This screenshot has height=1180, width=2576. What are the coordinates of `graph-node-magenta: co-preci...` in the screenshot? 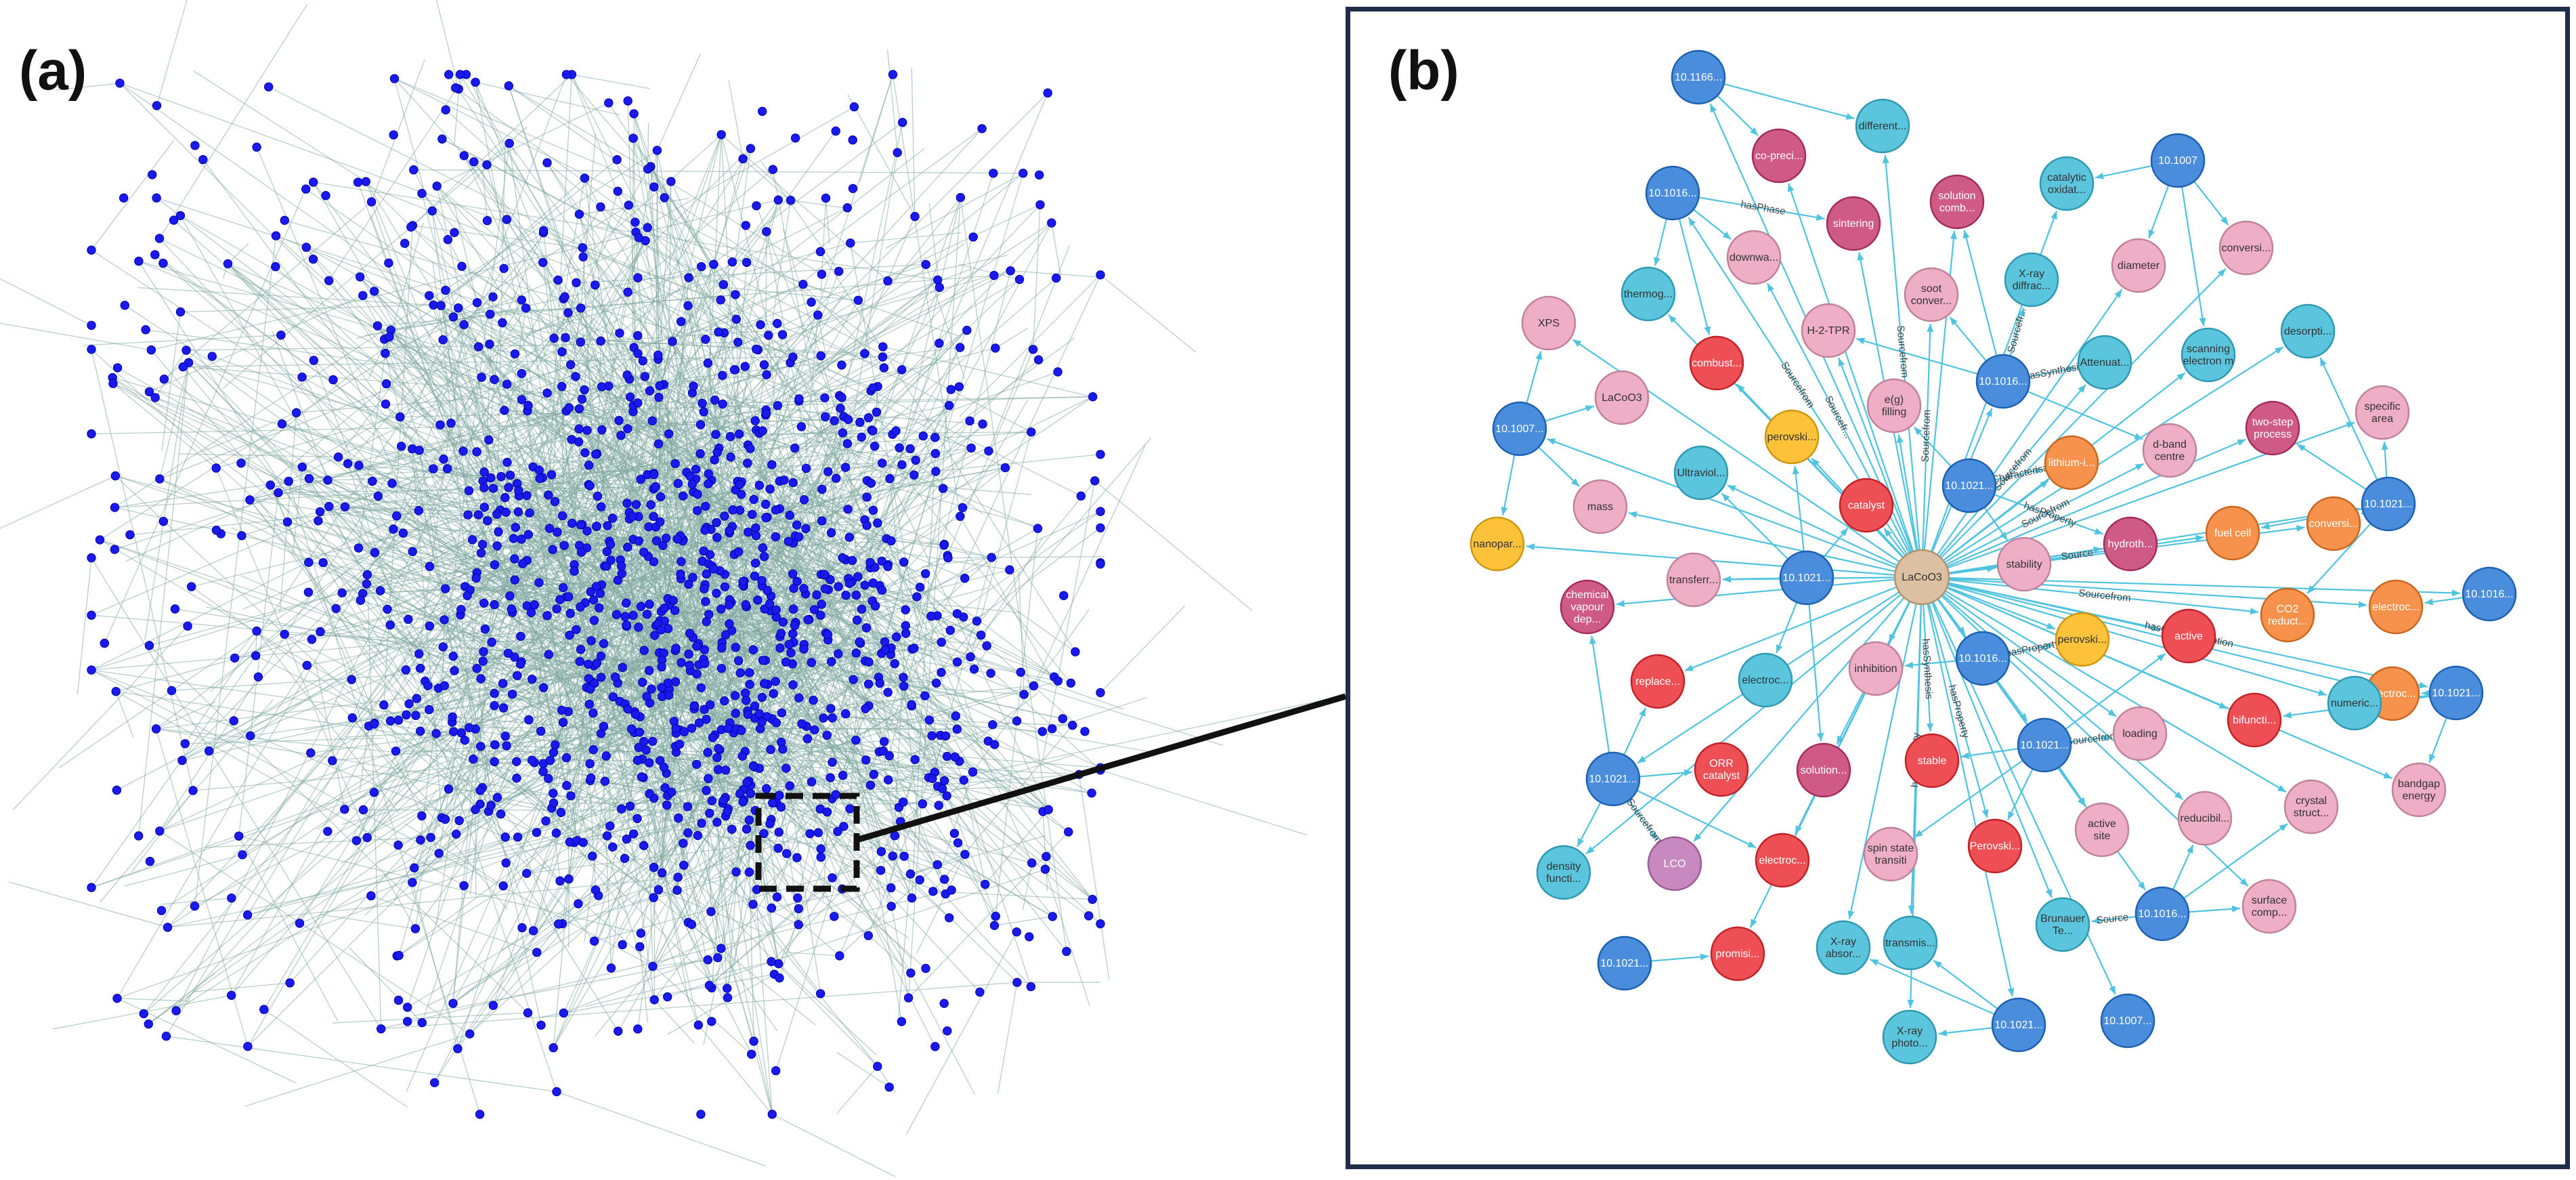 It's located at (1779, 155).